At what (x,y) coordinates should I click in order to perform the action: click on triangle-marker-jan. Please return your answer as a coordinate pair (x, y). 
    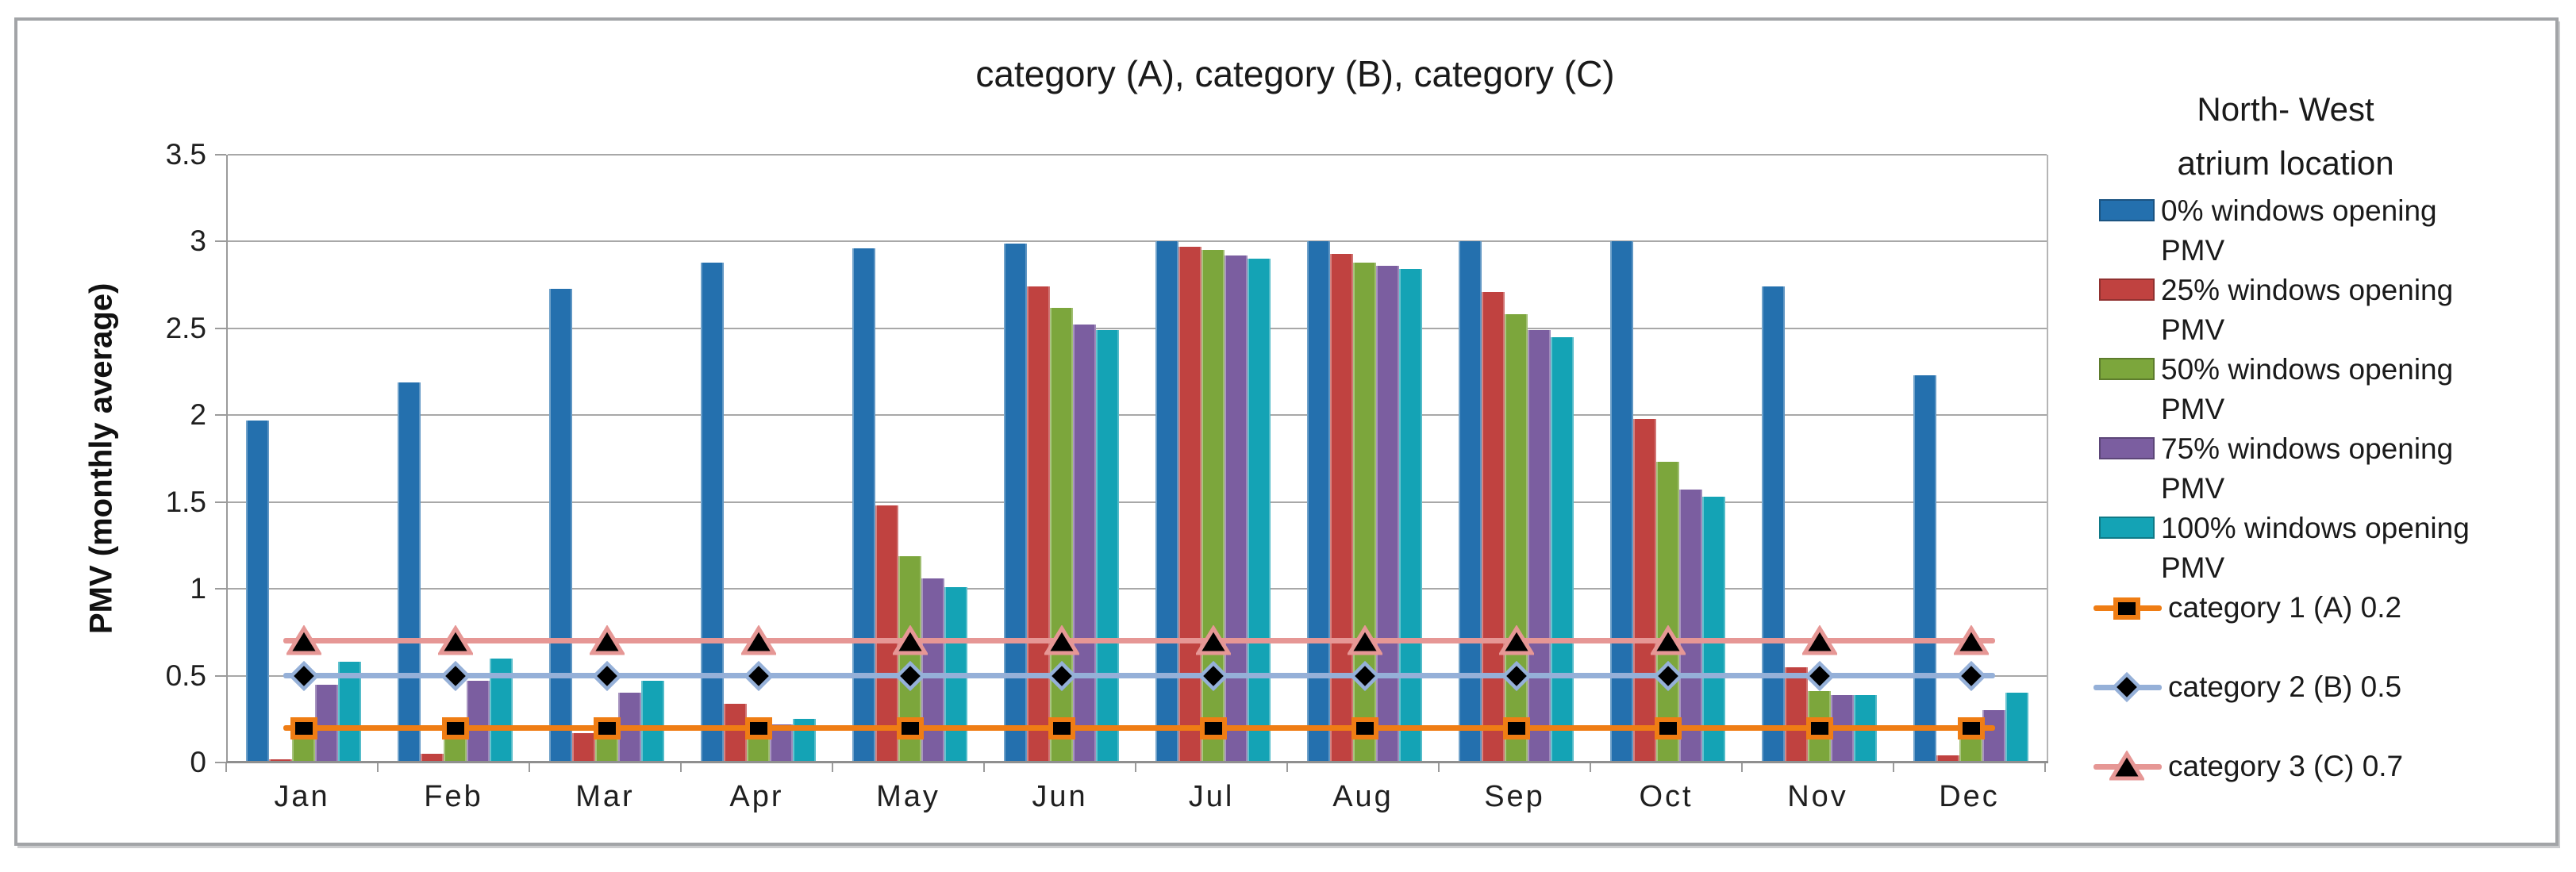
    Looking at the image, I should click on (303, 640).